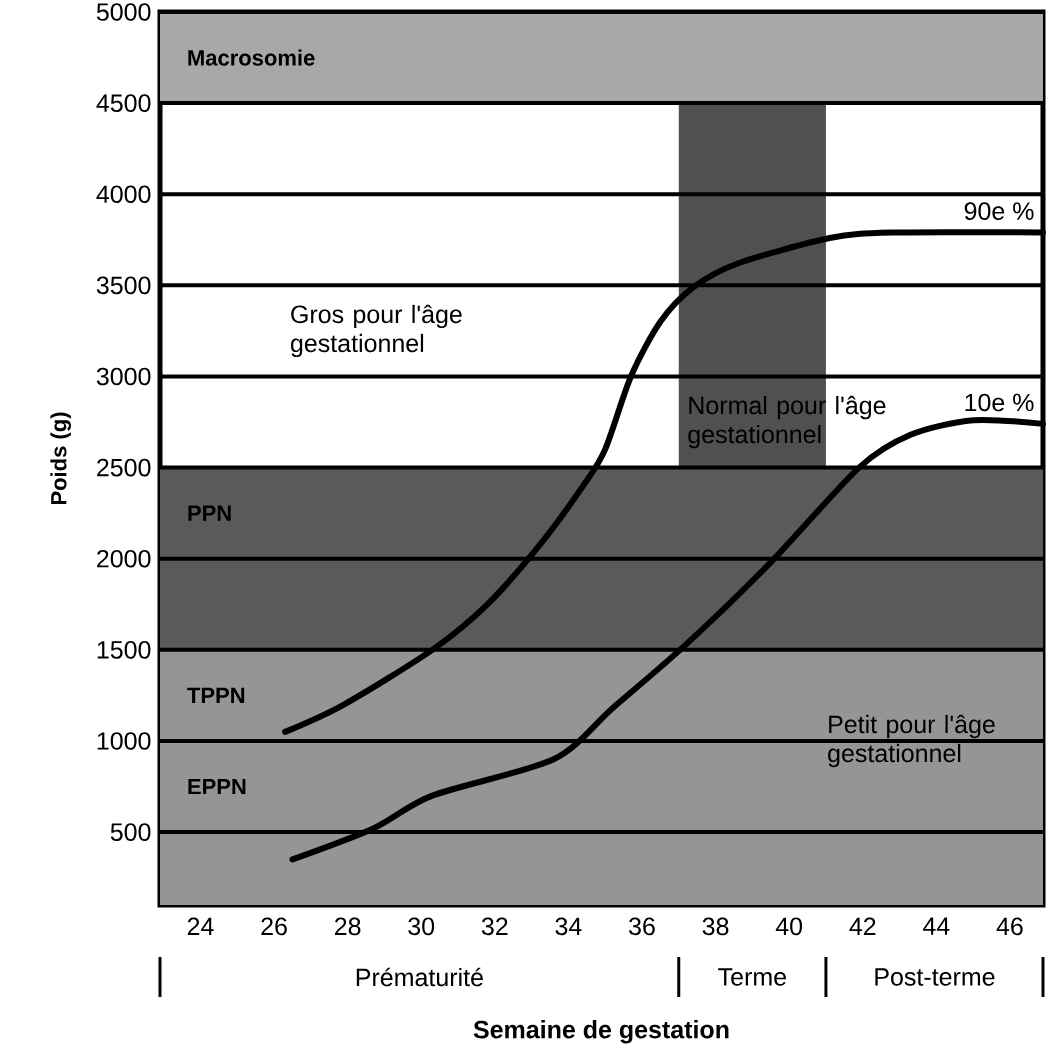 The width and height of the screenshot is (1049, 1063). Describe the element at coordinates (123, 285) in the screenshot. I see `y-tick-label: 3500` at that location.